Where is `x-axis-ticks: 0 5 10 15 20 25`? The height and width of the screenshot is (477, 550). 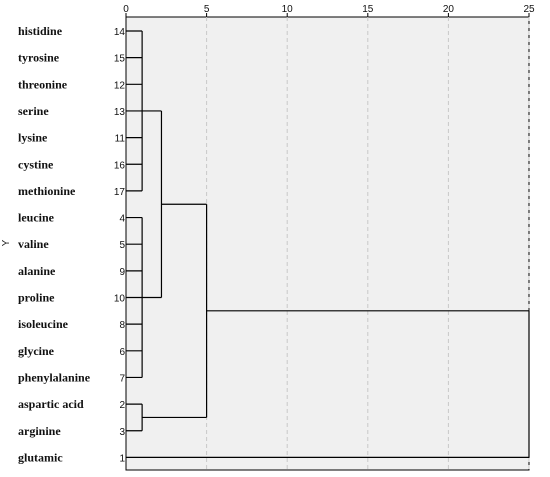
x-axis-ticks: 0 5 10 15 20 25 is located at coordinates (329, 10).